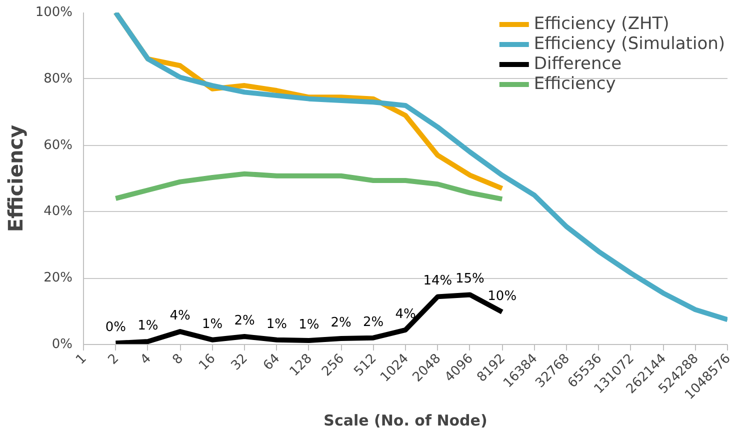  Describe the element at coordinates (58, 278) in the screenshot. I see `y-tick-label: 20%` at that location.